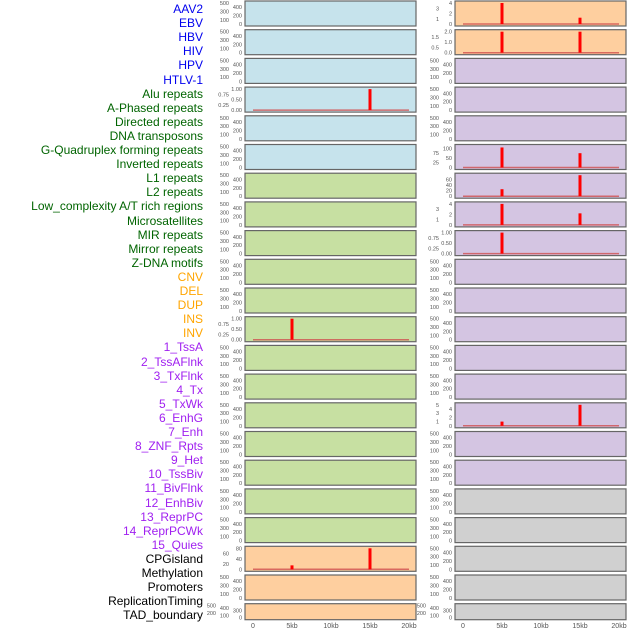 The image size is (630, 630). What do you see at coordinates (189, 389) in the screenshot?
I see `track-label: 4_Tx` at bounding box center [189, 389].